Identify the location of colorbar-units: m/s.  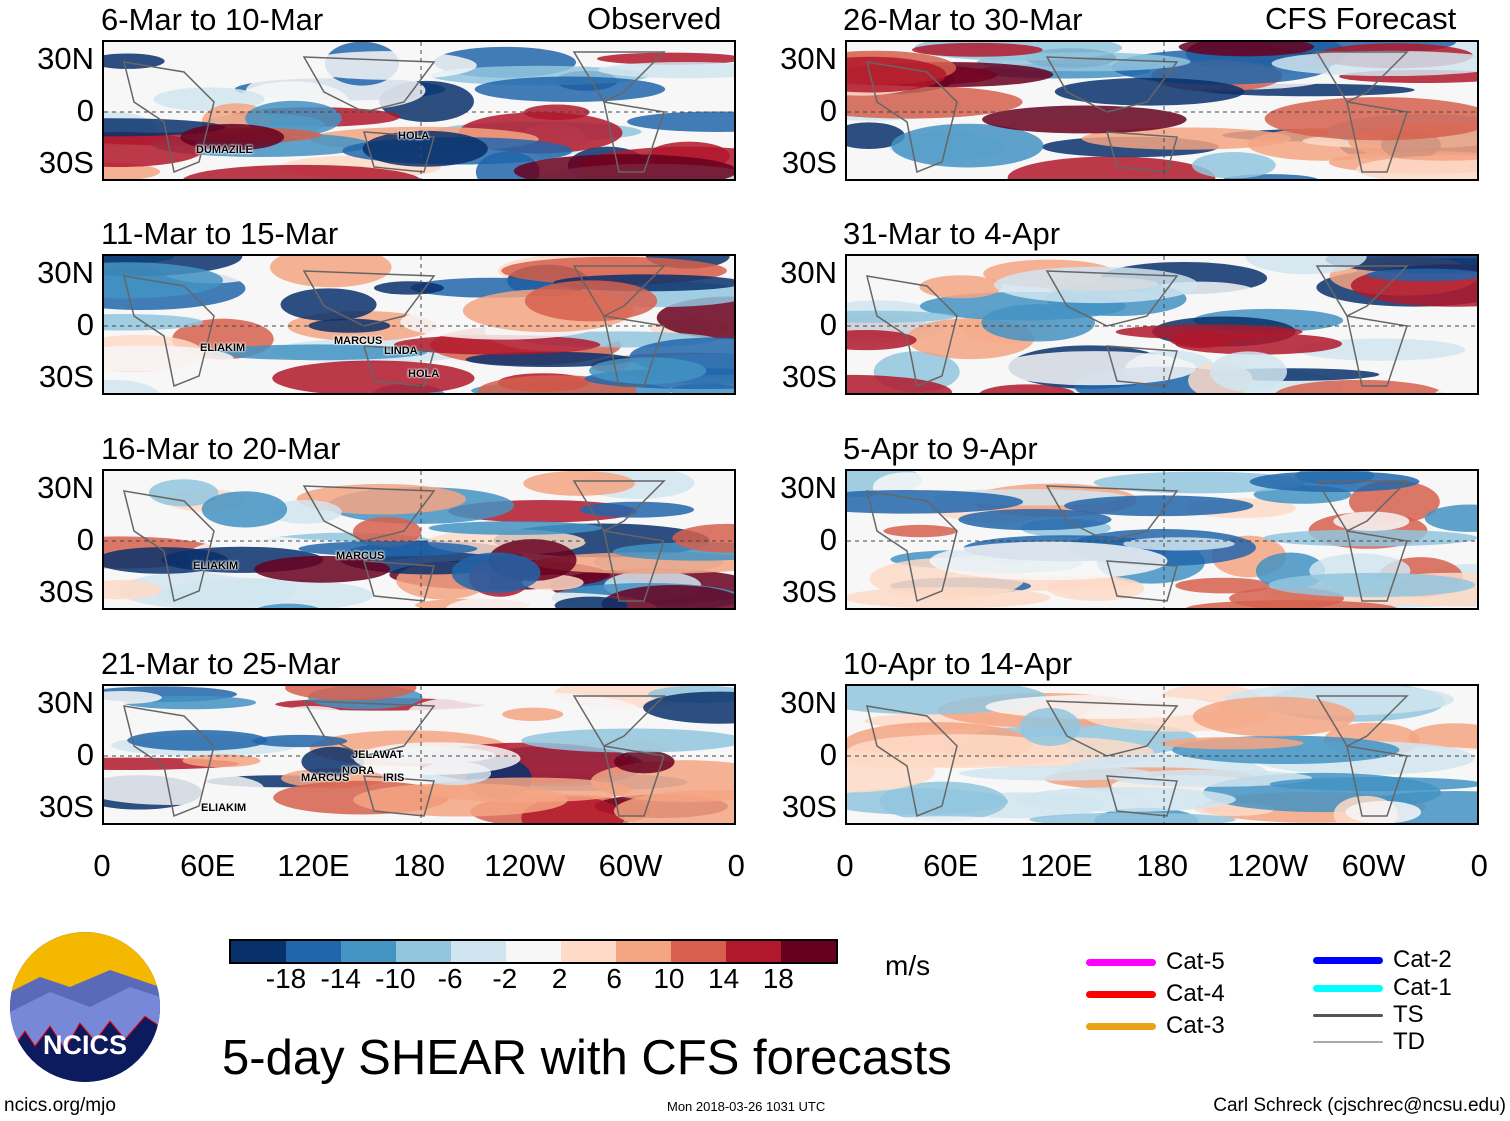
(908, 965).